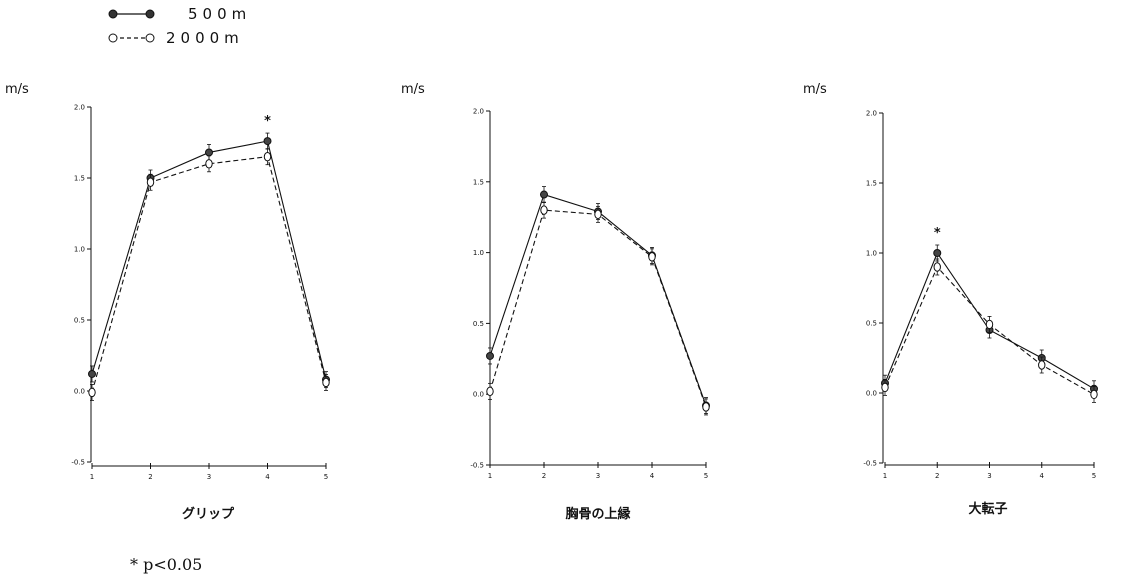 The width and height of the screenshot is (1137, 584). What do you see at coordinates (179, 26) in the screenshot?
I see `legend: 500m 2000m` at bounding box center [179, 26].